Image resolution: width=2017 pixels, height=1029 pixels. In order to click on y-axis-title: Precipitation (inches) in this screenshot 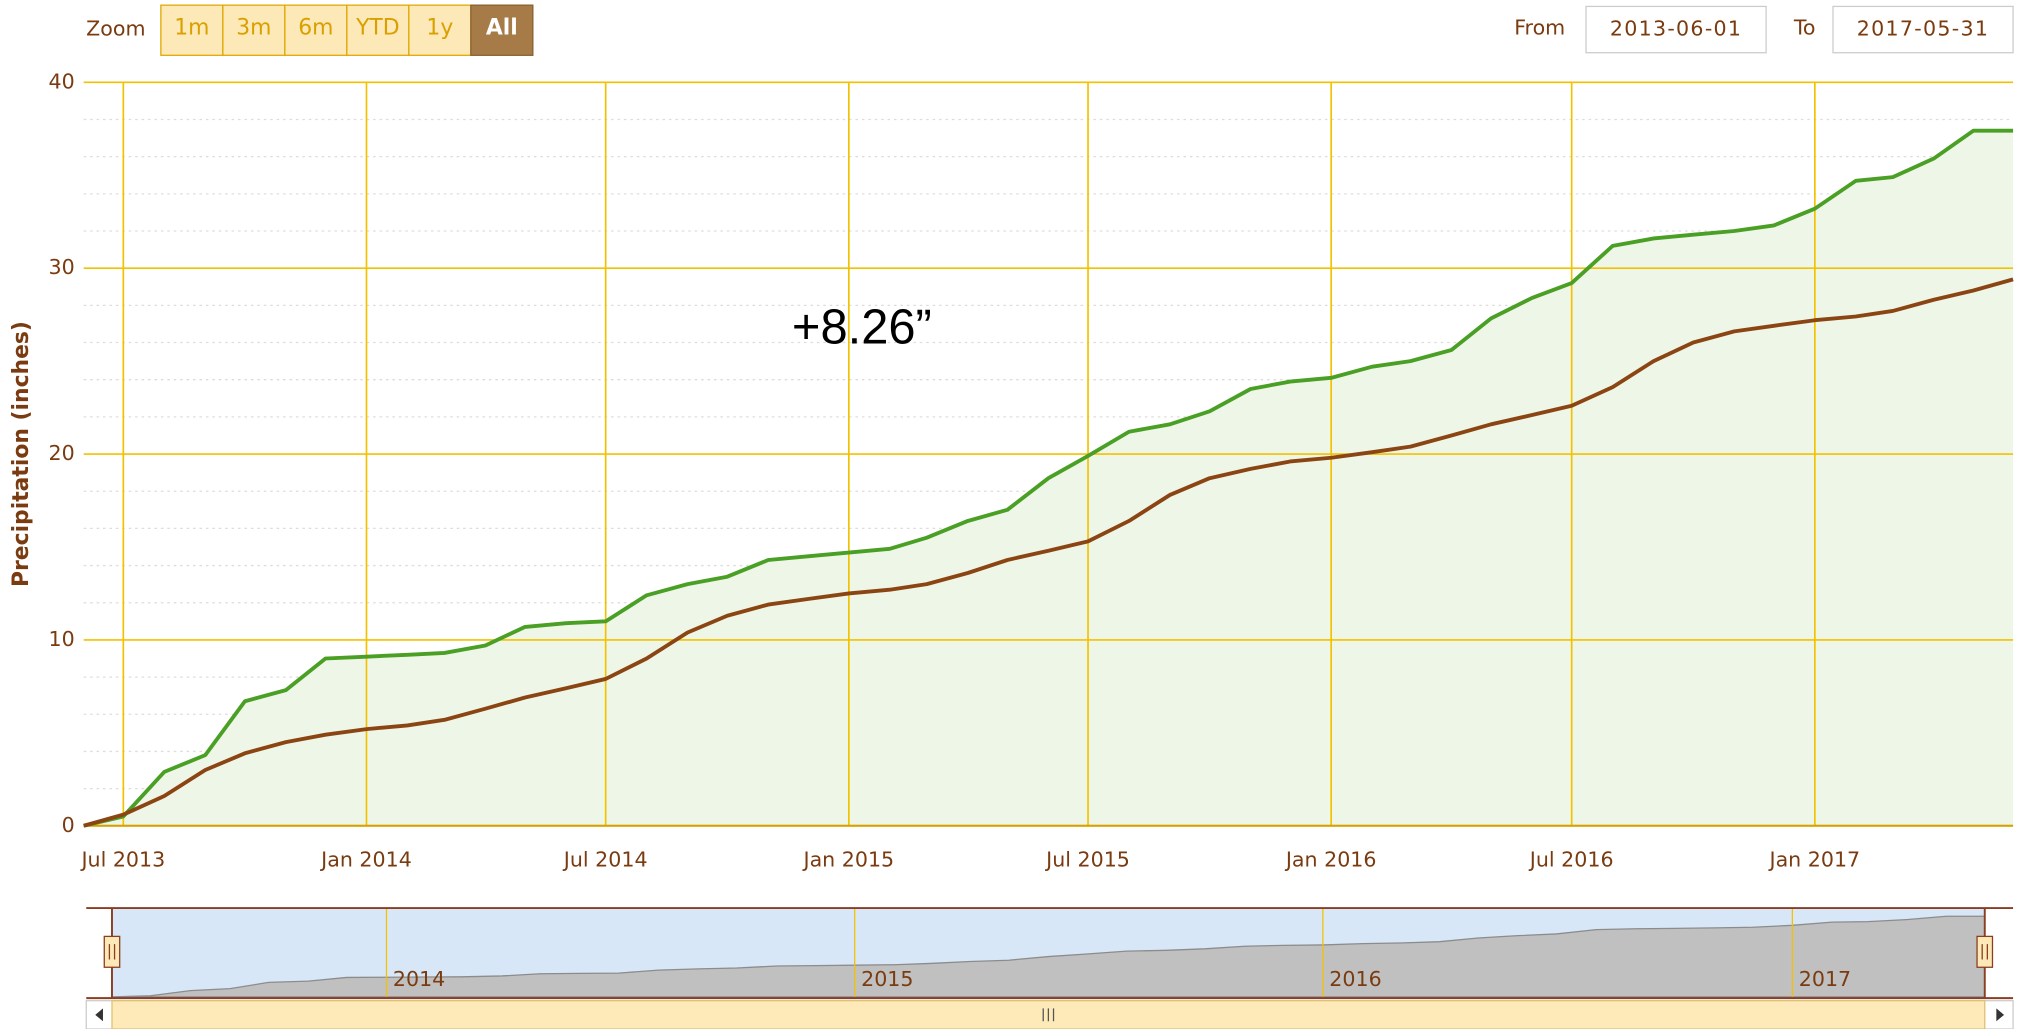, I will do `click(21, 454)`.